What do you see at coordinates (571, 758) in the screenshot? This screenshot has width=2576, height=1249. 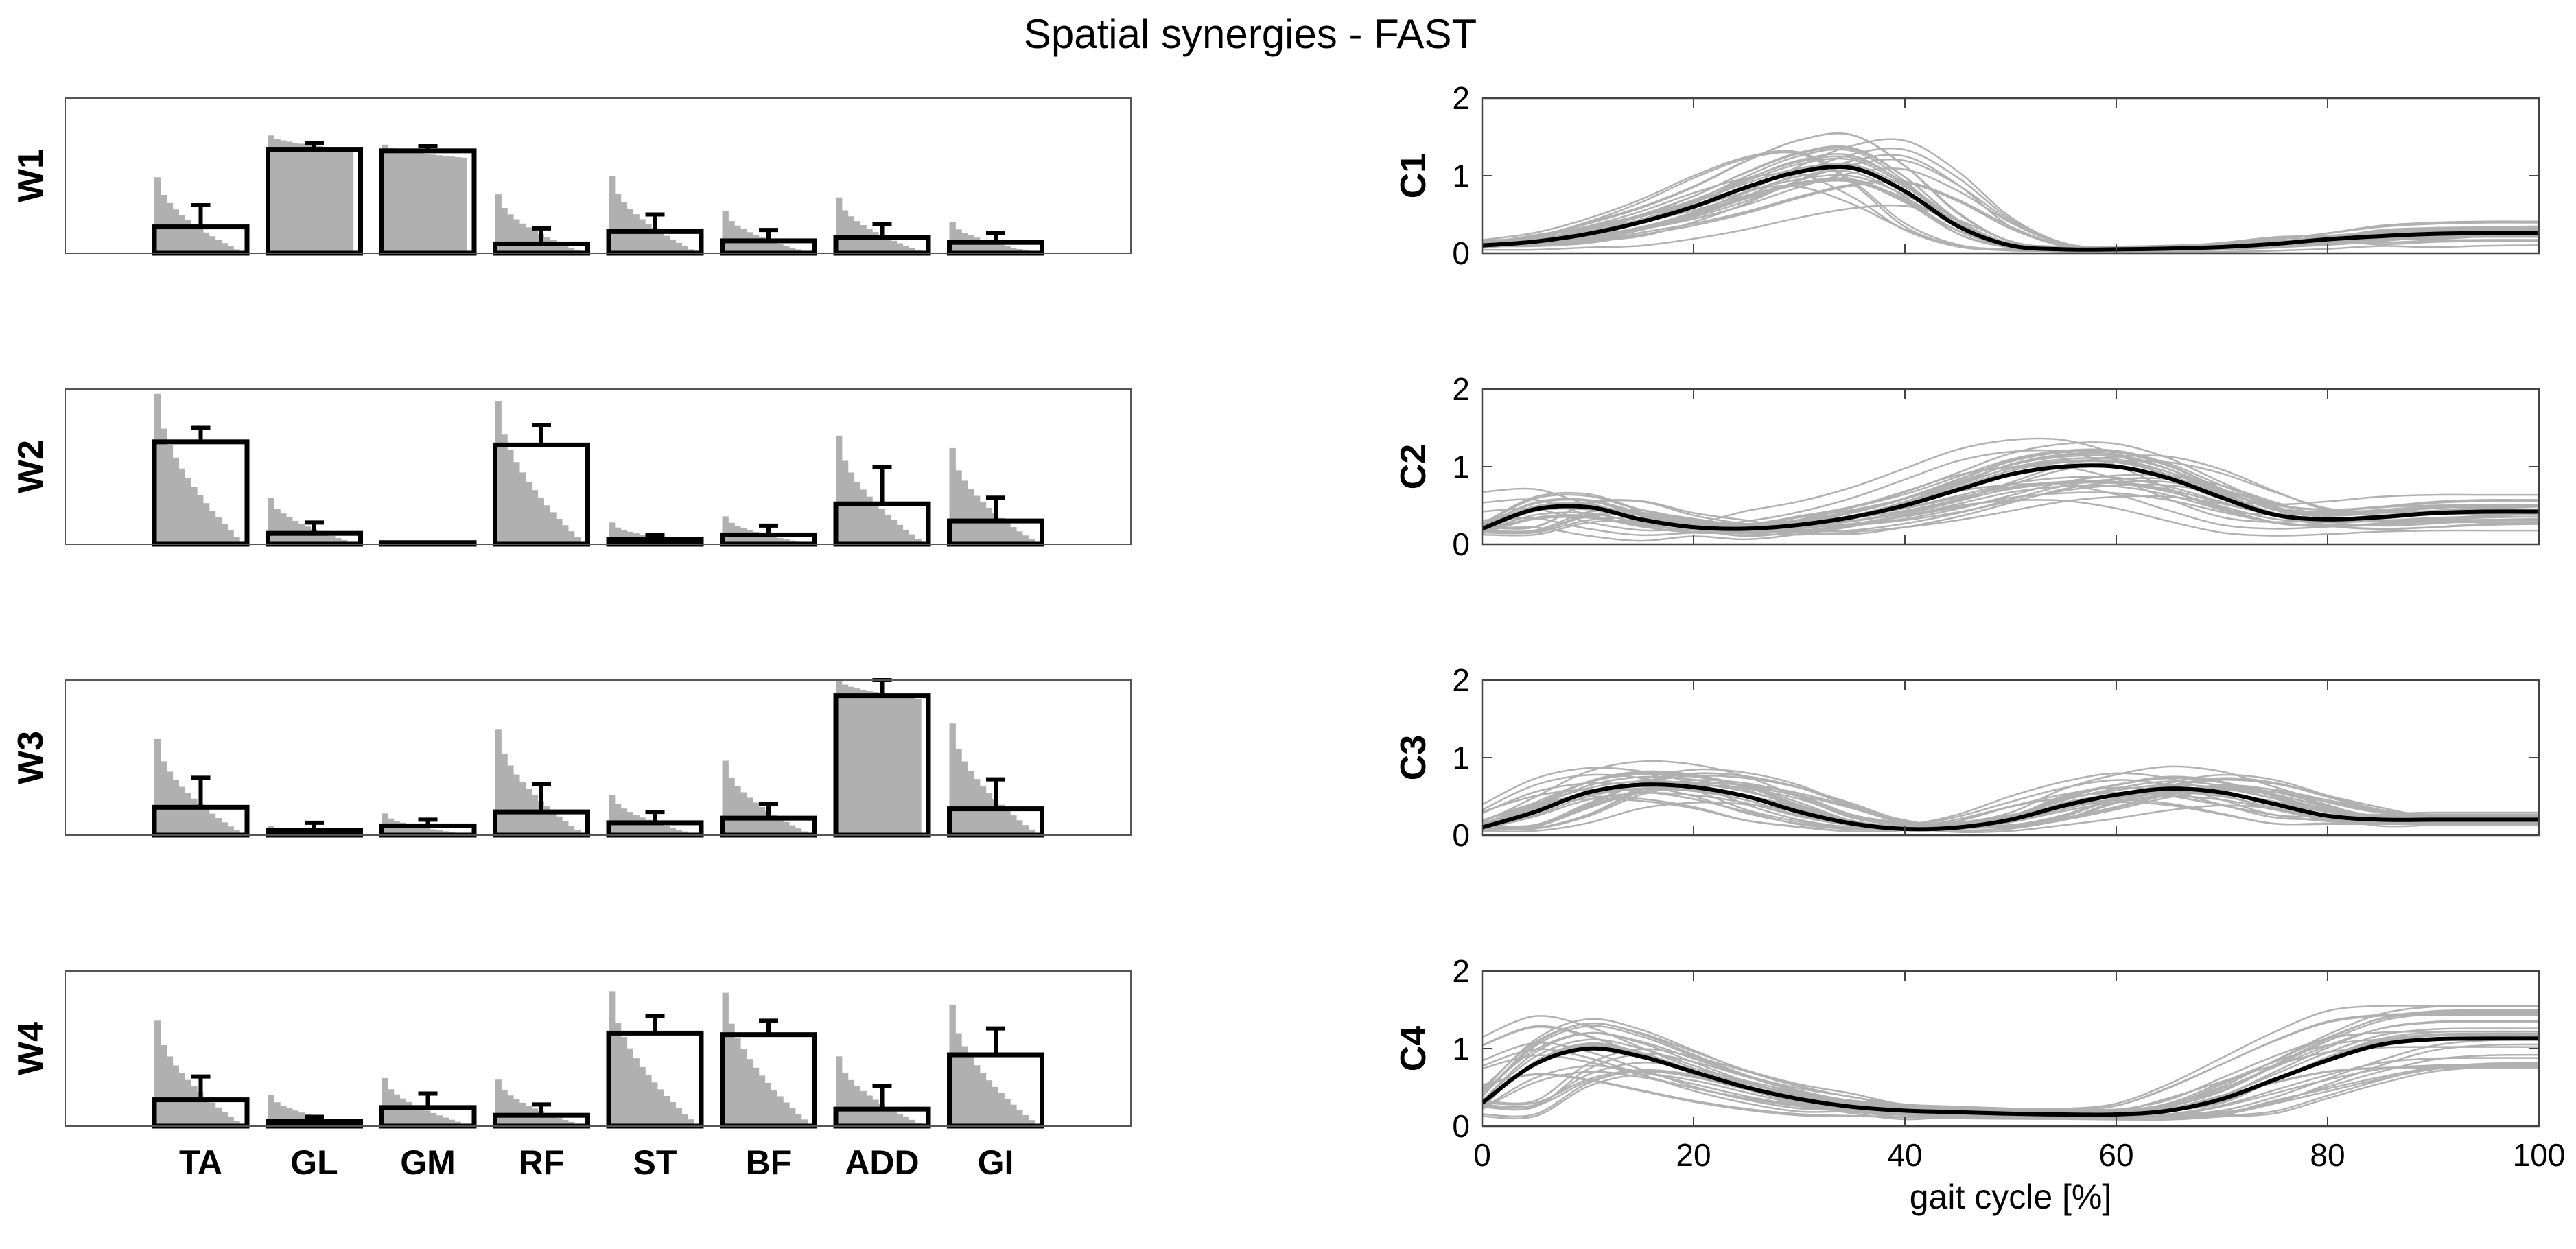 I see `weights-panel-3: W3` at bounding box center [571, 758].